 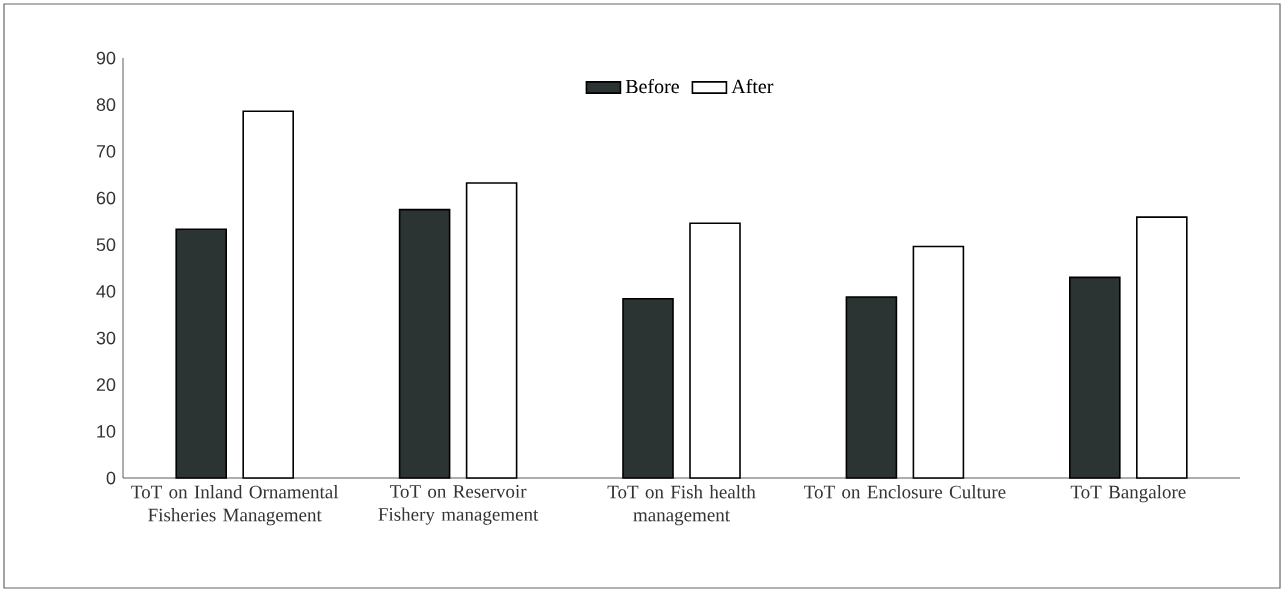 I want to click on y-tick-label: 80, so click(x=106, y=105).